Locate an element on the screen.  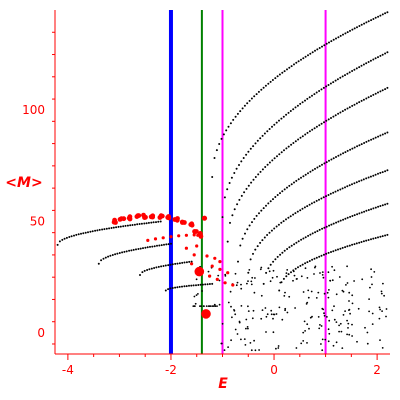
x-axis-title: E is located at coordinates (223, 384).